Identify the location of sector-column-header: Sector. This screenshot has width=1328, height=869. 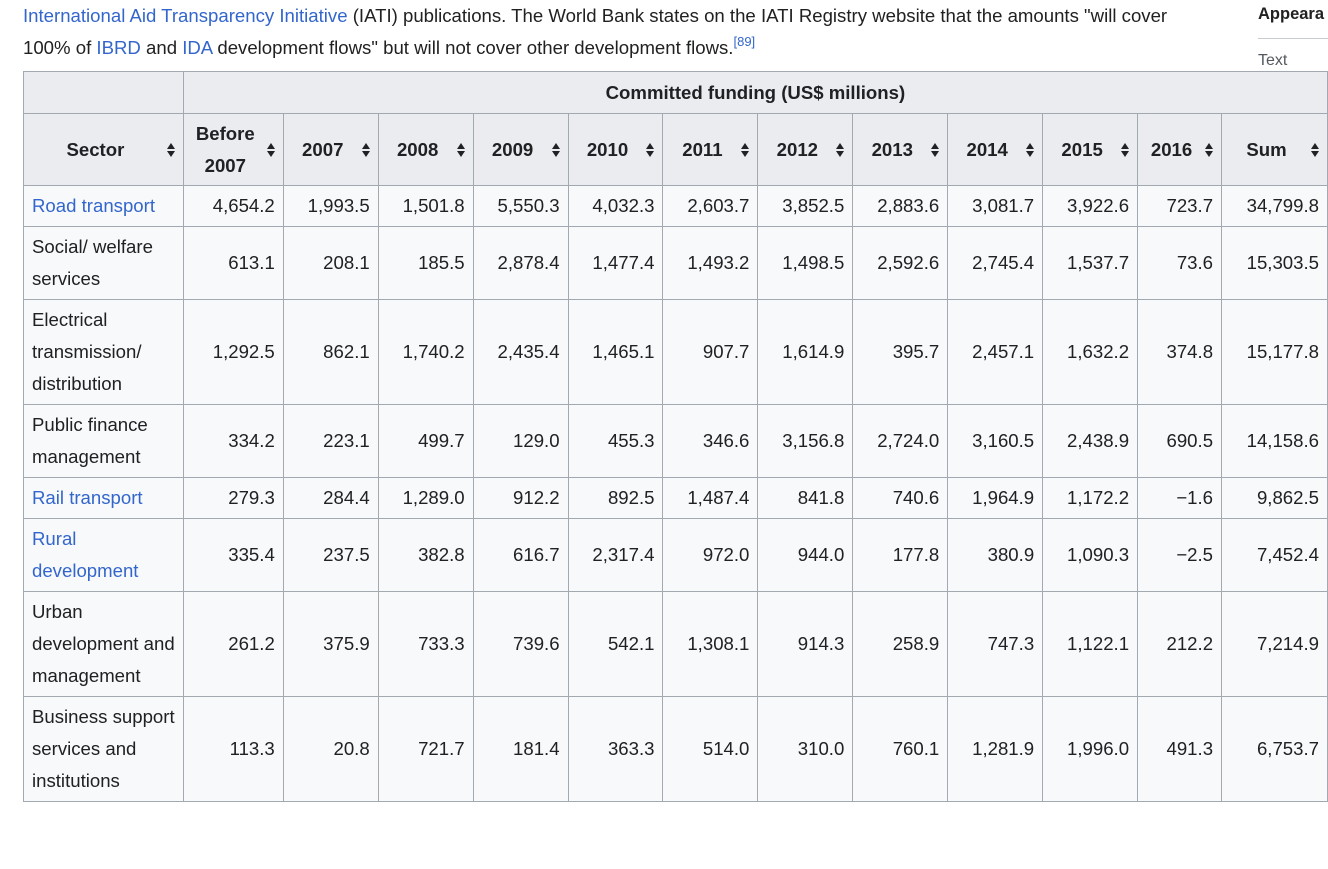
(103, 149).